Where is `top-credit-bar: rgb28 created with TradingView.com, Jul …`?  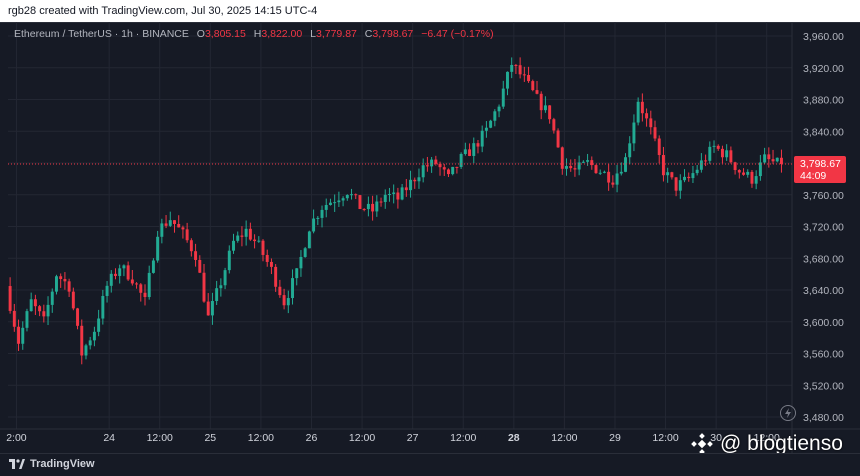
top-credit-bar: rgb28 created with TradingView.com, Jul … is located at coordinates (430, 11).